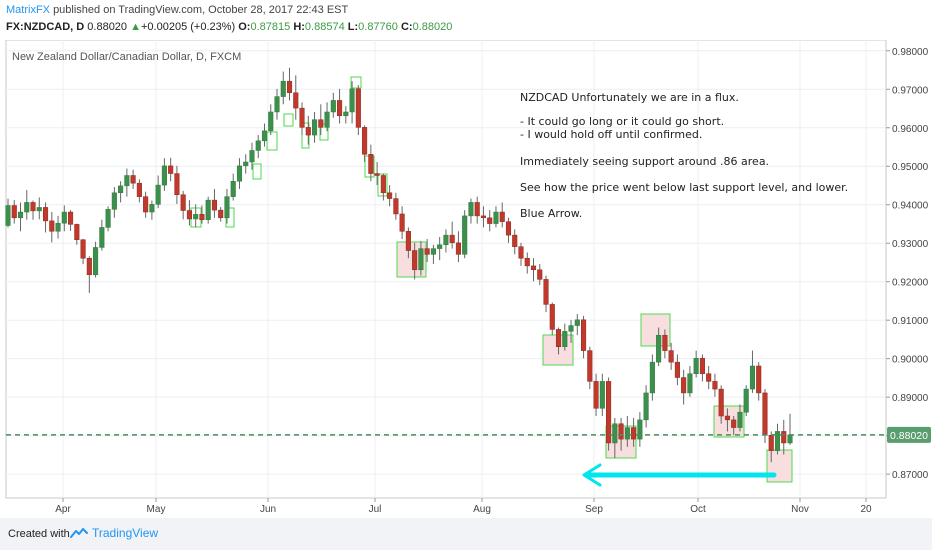 The height and width of the screenshot is (550, 932). What do you see at coordinates (910, 360) in the screenshot?
I see `y-tick-label: 0.90000` at bounding box center [910, 360].